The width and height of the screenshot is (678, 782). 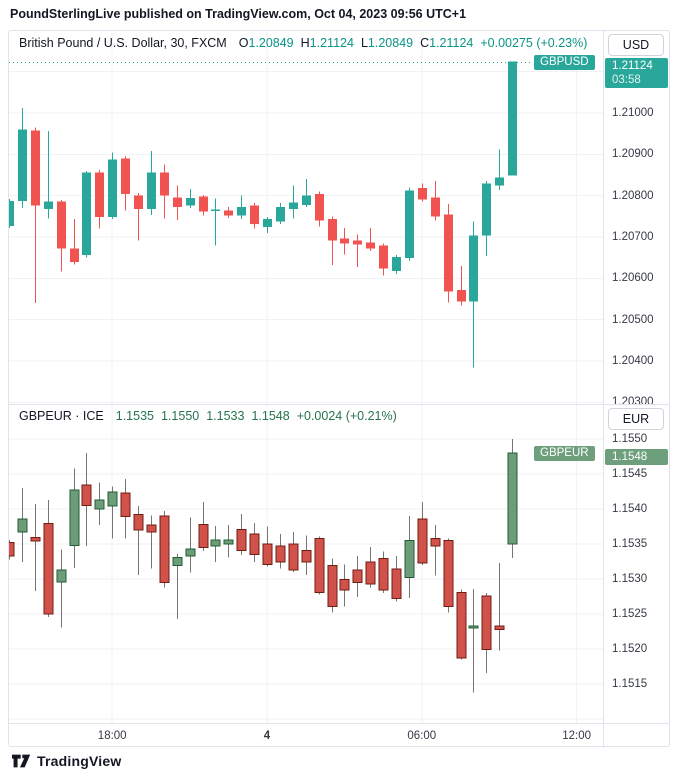 I want to click on gbpeur-high-value: 1.1550, so click(x=180, y=416).